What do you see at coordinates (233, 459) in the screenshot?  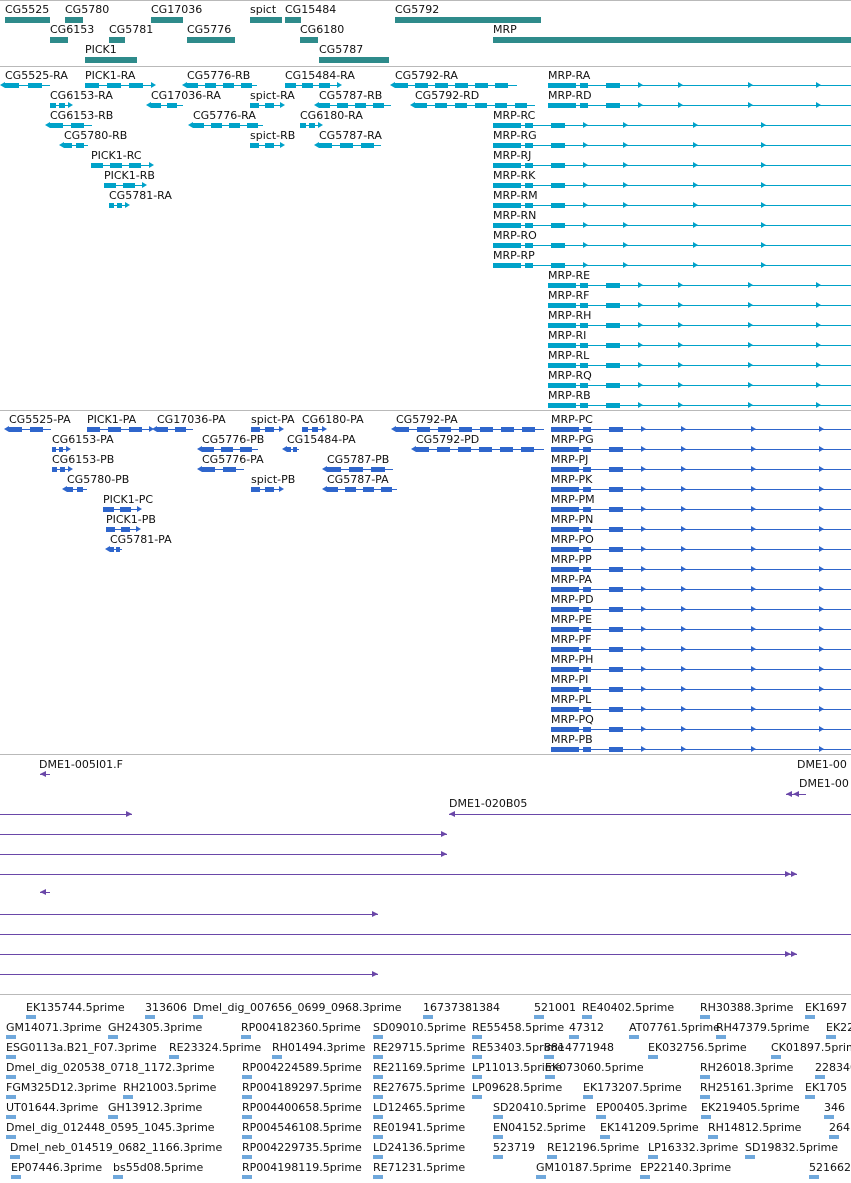 I see `protein-label: CG5776-PA` at bounding box center [233, 459].